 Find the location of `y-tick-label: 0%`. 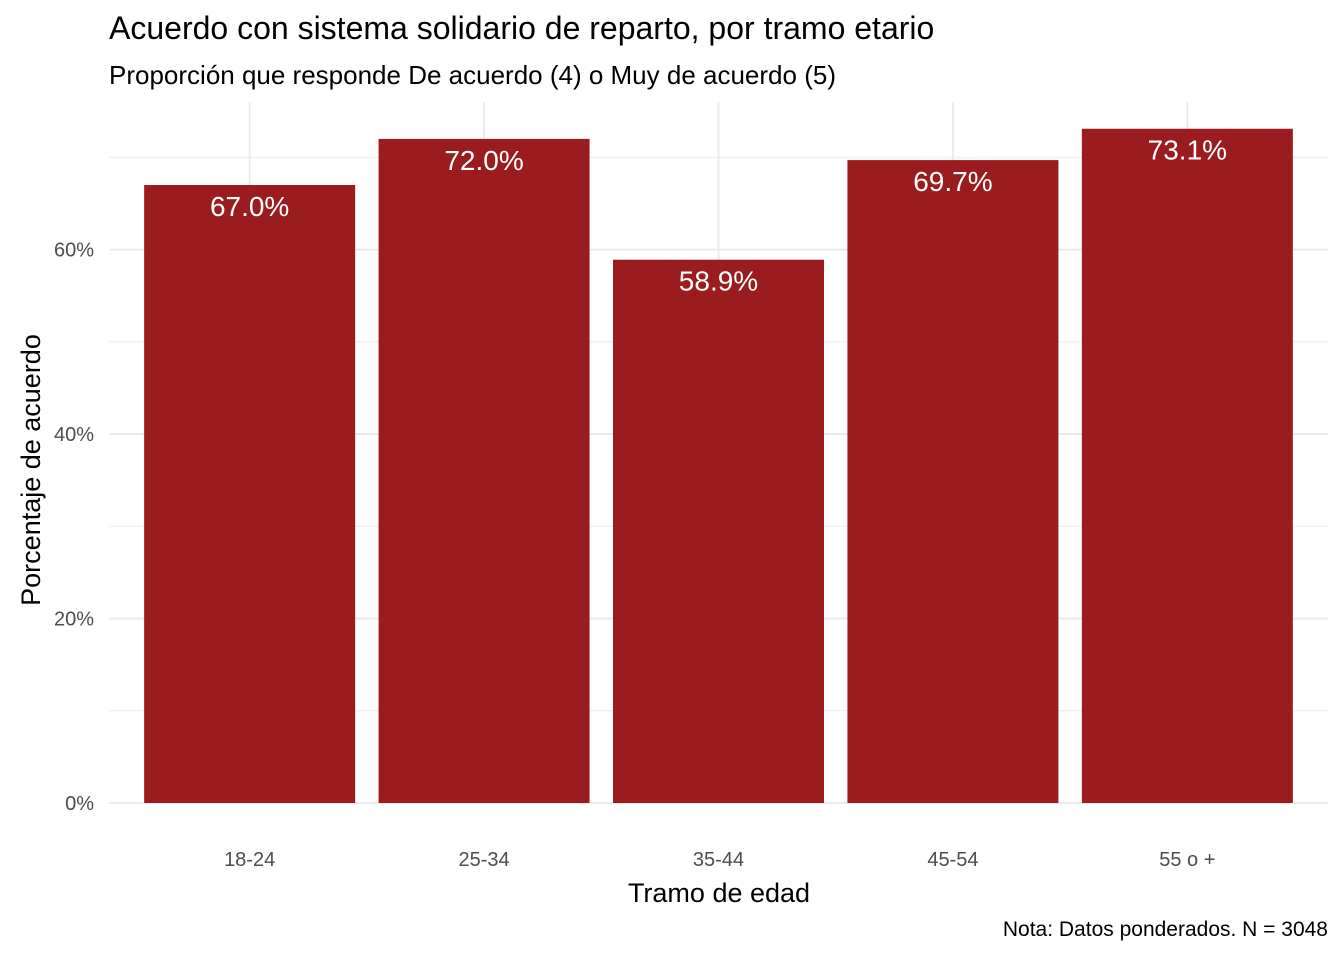

y-tick-label: 0% is located at coordinates (79, 804).